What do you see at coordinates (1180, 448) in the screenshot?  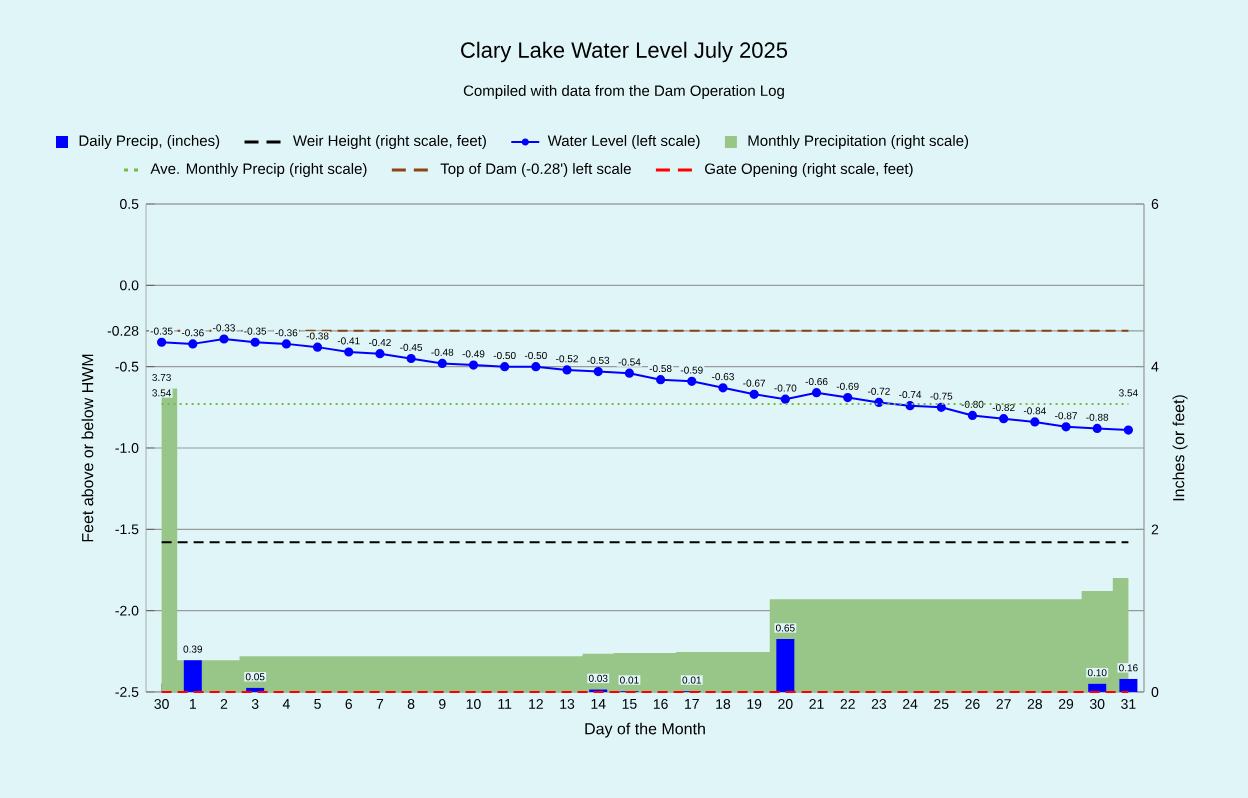 I see `y2-axis-title: Inches (or feet)` at bounding box center [1180, 448].